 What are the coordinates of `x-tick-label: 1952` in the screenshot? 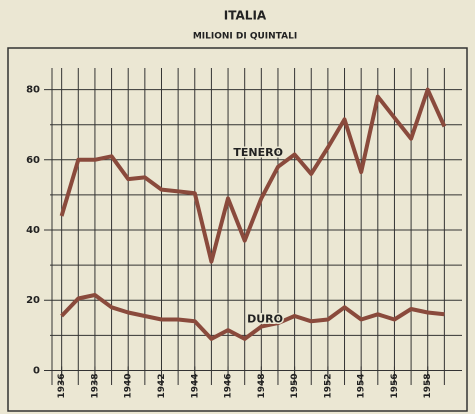 It's located at (328, 385).